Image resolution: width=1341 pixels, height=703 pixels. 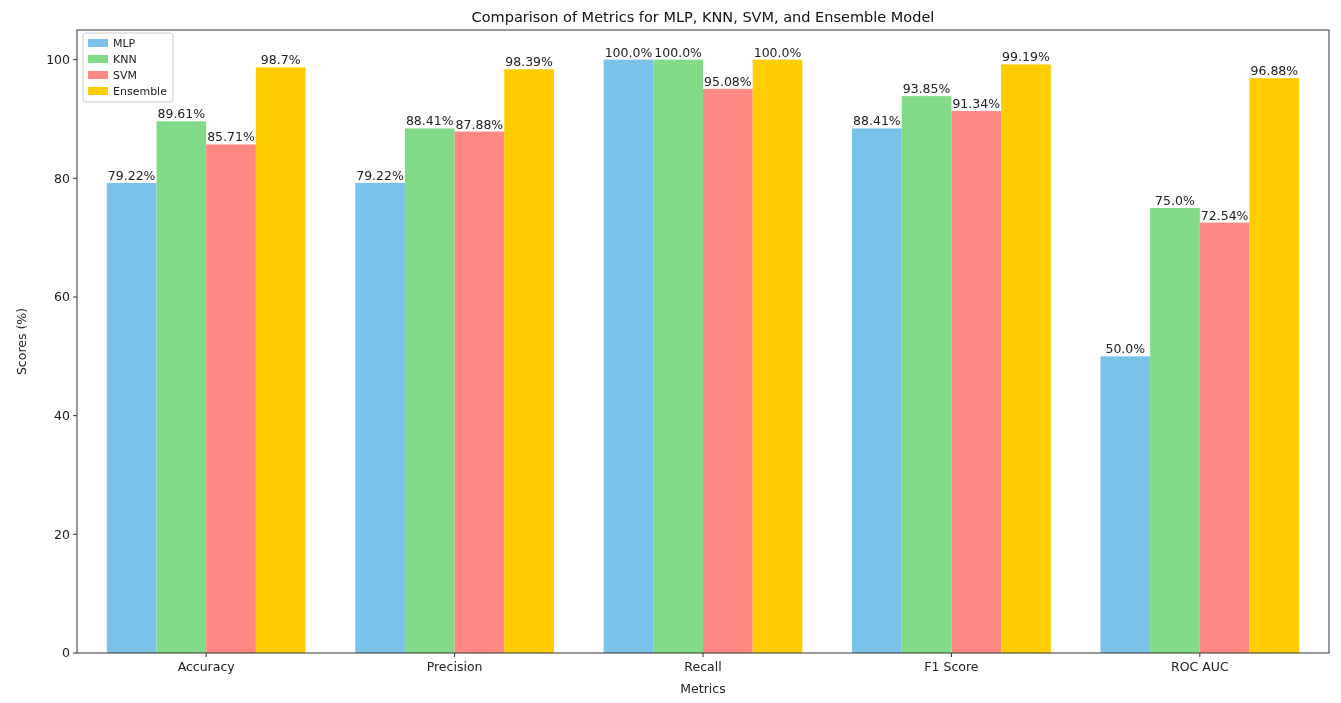 I want to click on x-tick-label: Recall, so click(x=703, y=666).